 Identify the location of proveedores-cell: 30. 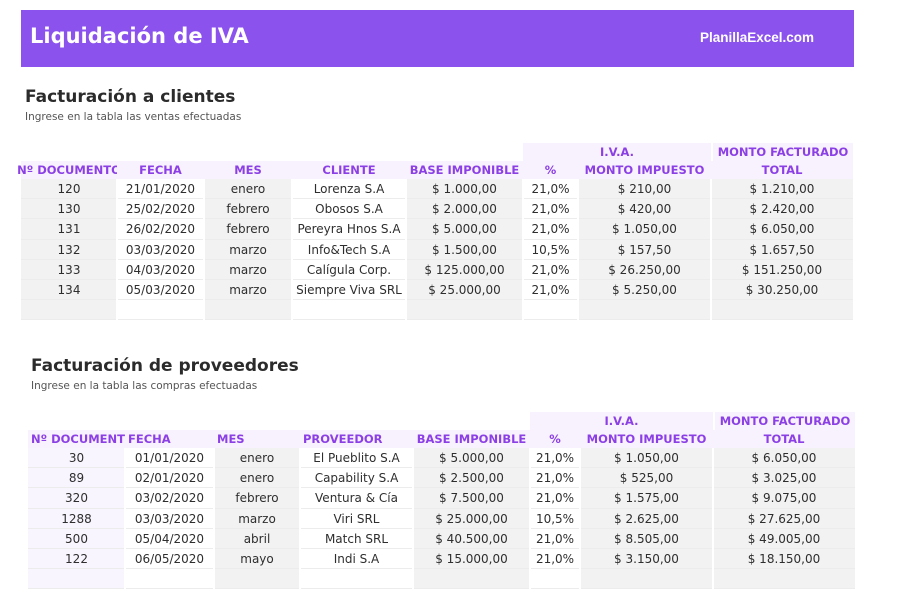
(76, 458).